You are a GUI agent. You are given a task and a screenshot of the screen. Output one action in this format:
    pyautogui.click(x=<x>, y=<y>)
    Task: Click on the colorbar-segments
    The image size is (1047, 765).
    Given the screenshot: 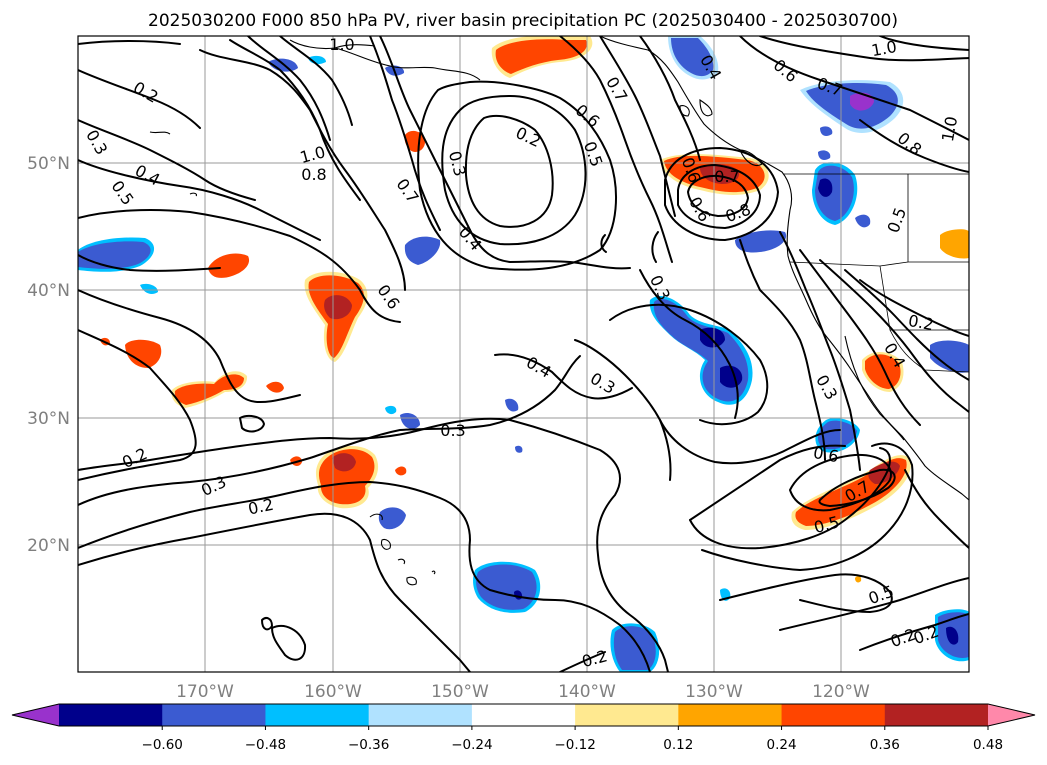 What is the action you would take?
    pyautogui.click(x=523, y=715)
    